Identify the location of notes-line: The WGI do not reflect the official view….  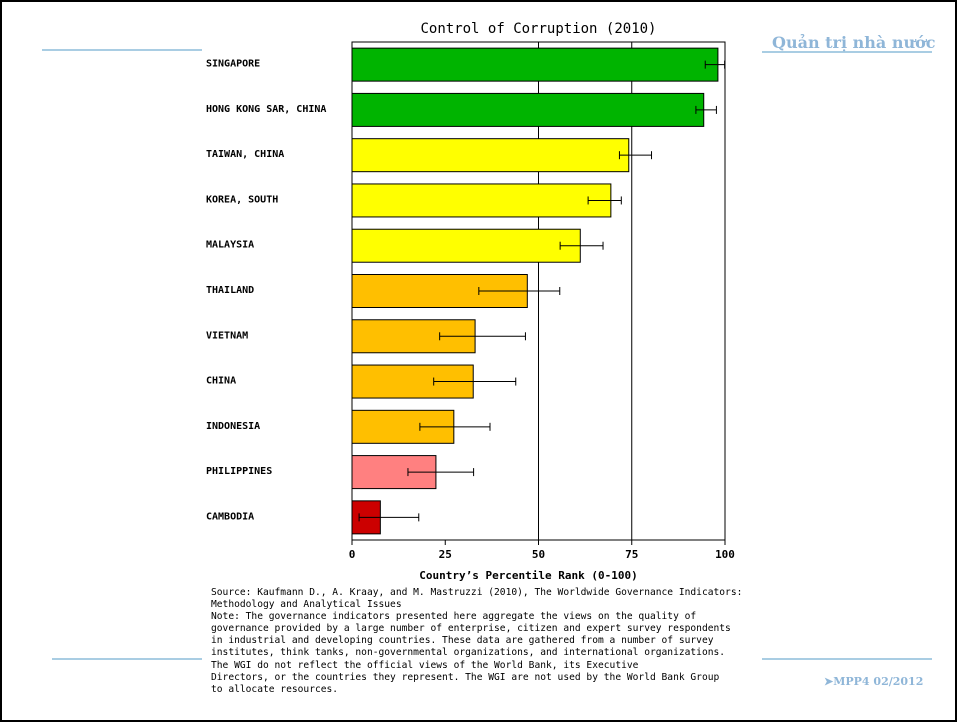
(425, 665).